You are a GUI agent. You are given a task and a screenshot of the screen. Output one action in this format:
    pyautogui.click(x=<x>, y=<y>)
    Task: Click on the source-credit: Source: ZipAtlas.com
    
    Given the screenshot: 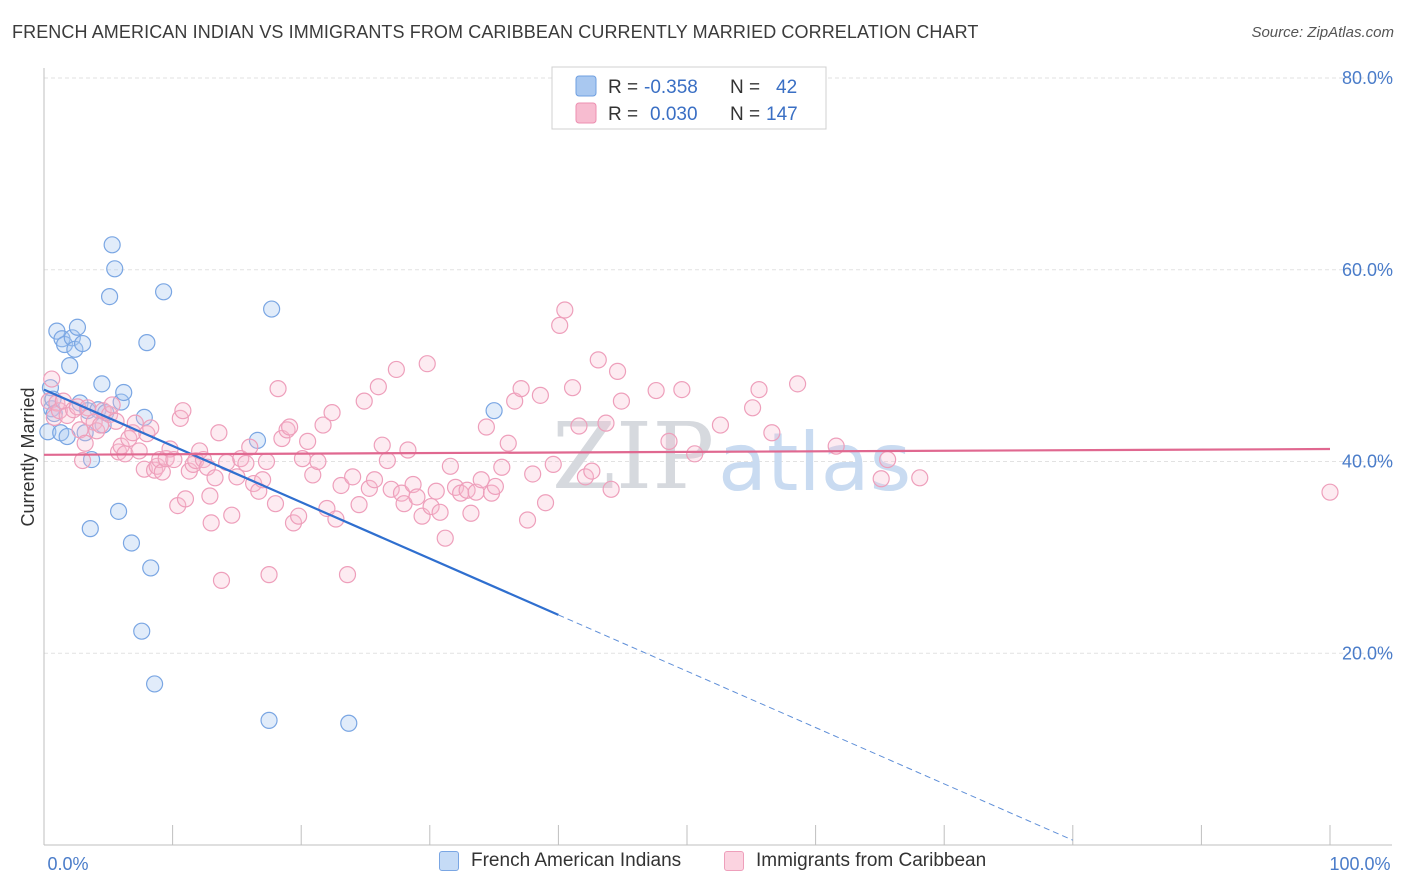 What is the action you would take?
    pyautogui.click(x=1322, y=32)
    